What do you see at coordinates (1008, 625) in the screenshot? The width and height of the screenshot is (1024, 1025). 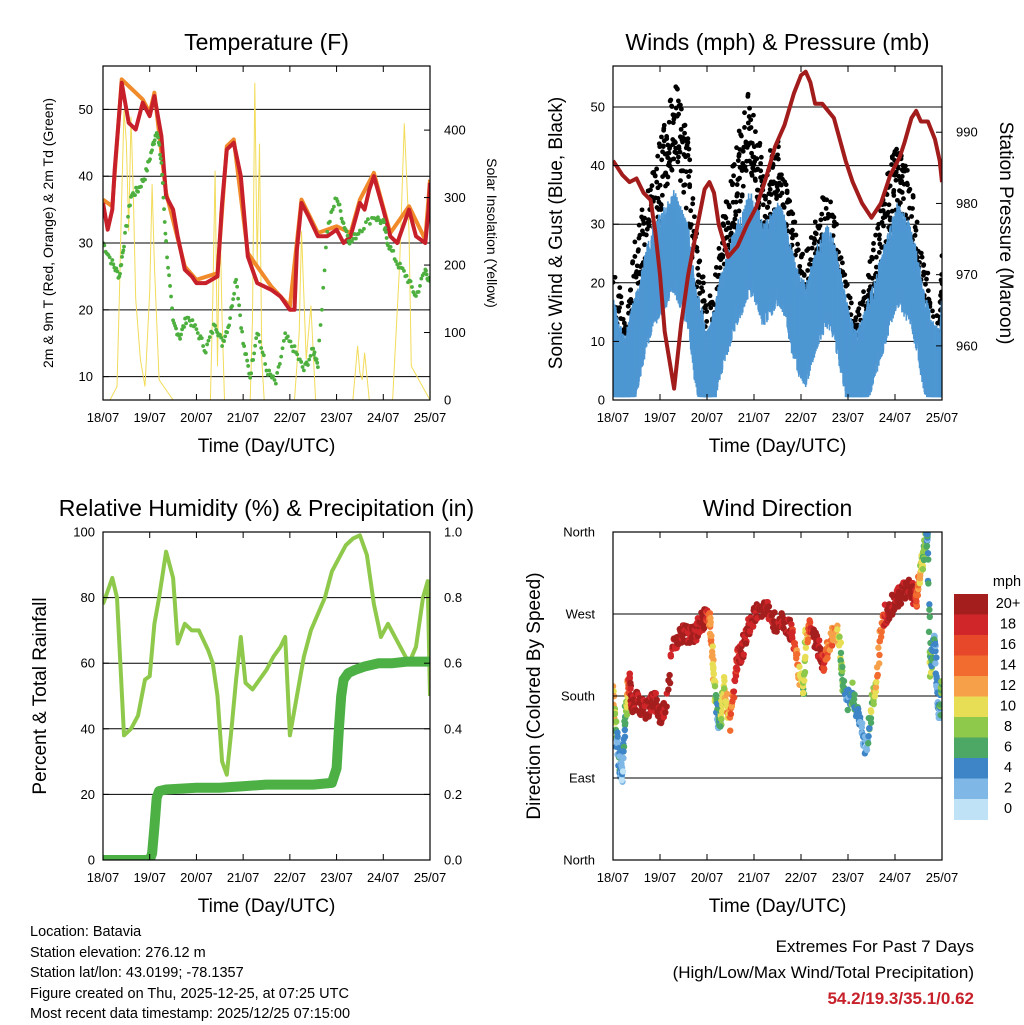 I see `colorbar-label: 18` at bounding box center [1008, 625].